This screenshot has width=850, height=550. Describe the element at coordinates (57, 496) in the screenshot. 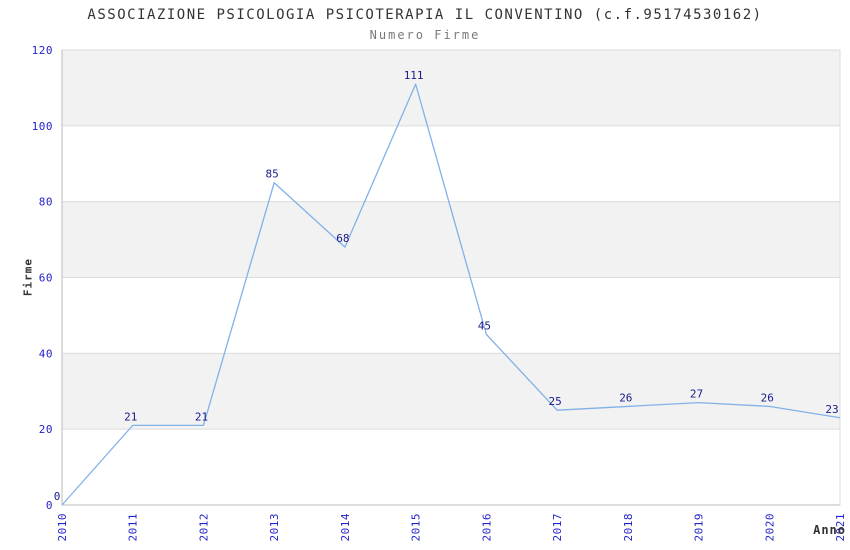

I see `data-label: 0` at that location.